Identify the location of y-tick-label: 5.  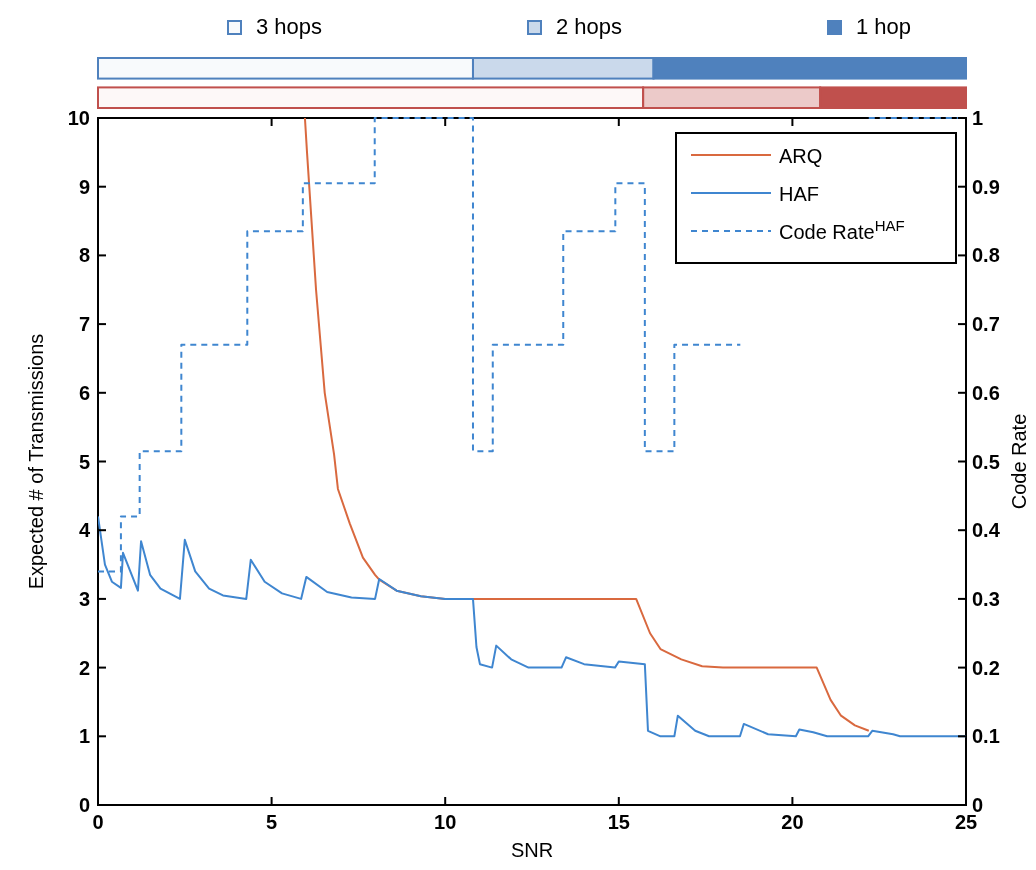
(84, 461).